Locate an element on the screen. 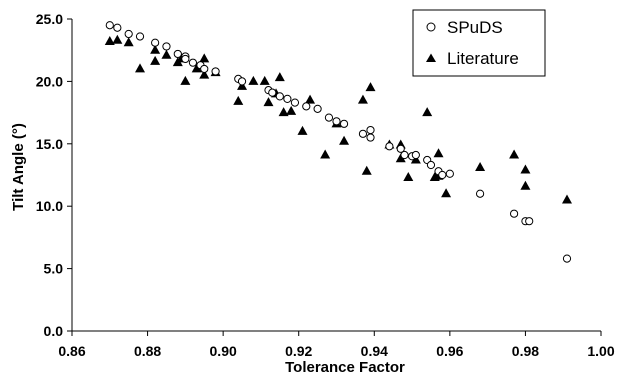 The height and width of the screenshot is (378, 618). y-tick-label: 20.0 is located at coordinates (49, 81).